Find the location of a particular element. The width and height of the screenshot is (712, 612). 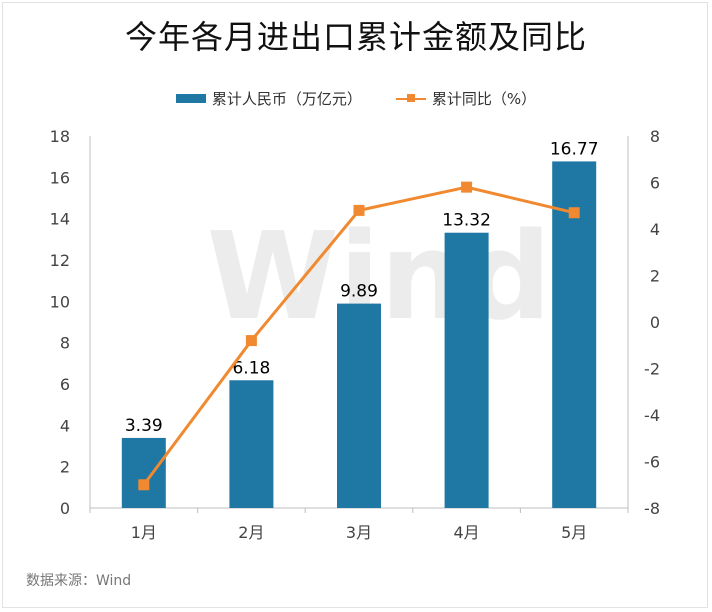

y-right-tick-label: -6 is located at coordinates (652, 462).